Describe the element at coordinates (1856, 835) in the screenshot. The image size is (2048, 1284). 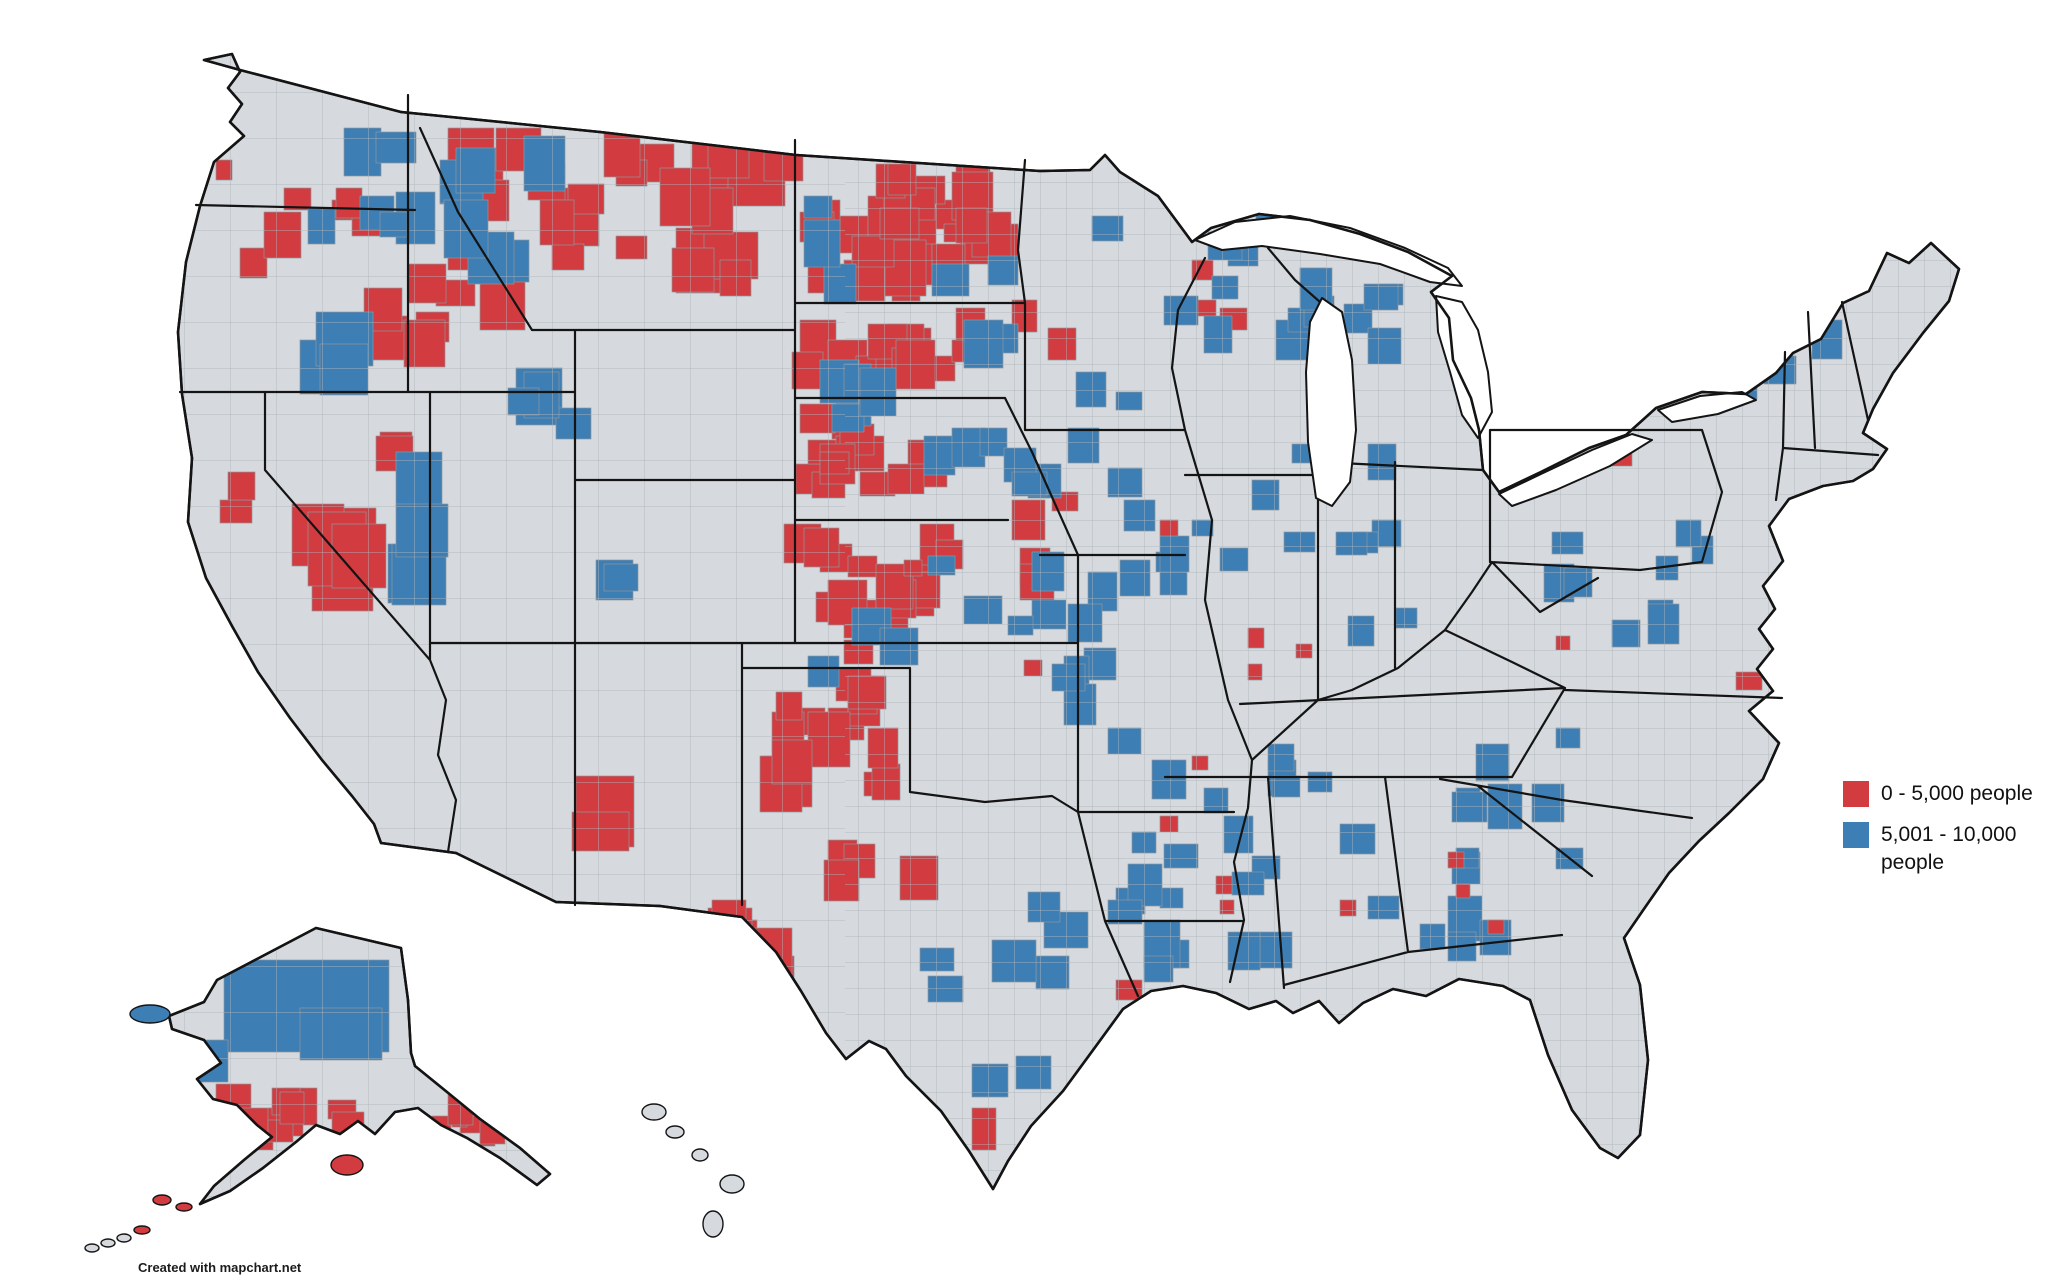
I see `legend-swatch-blue` at that location.